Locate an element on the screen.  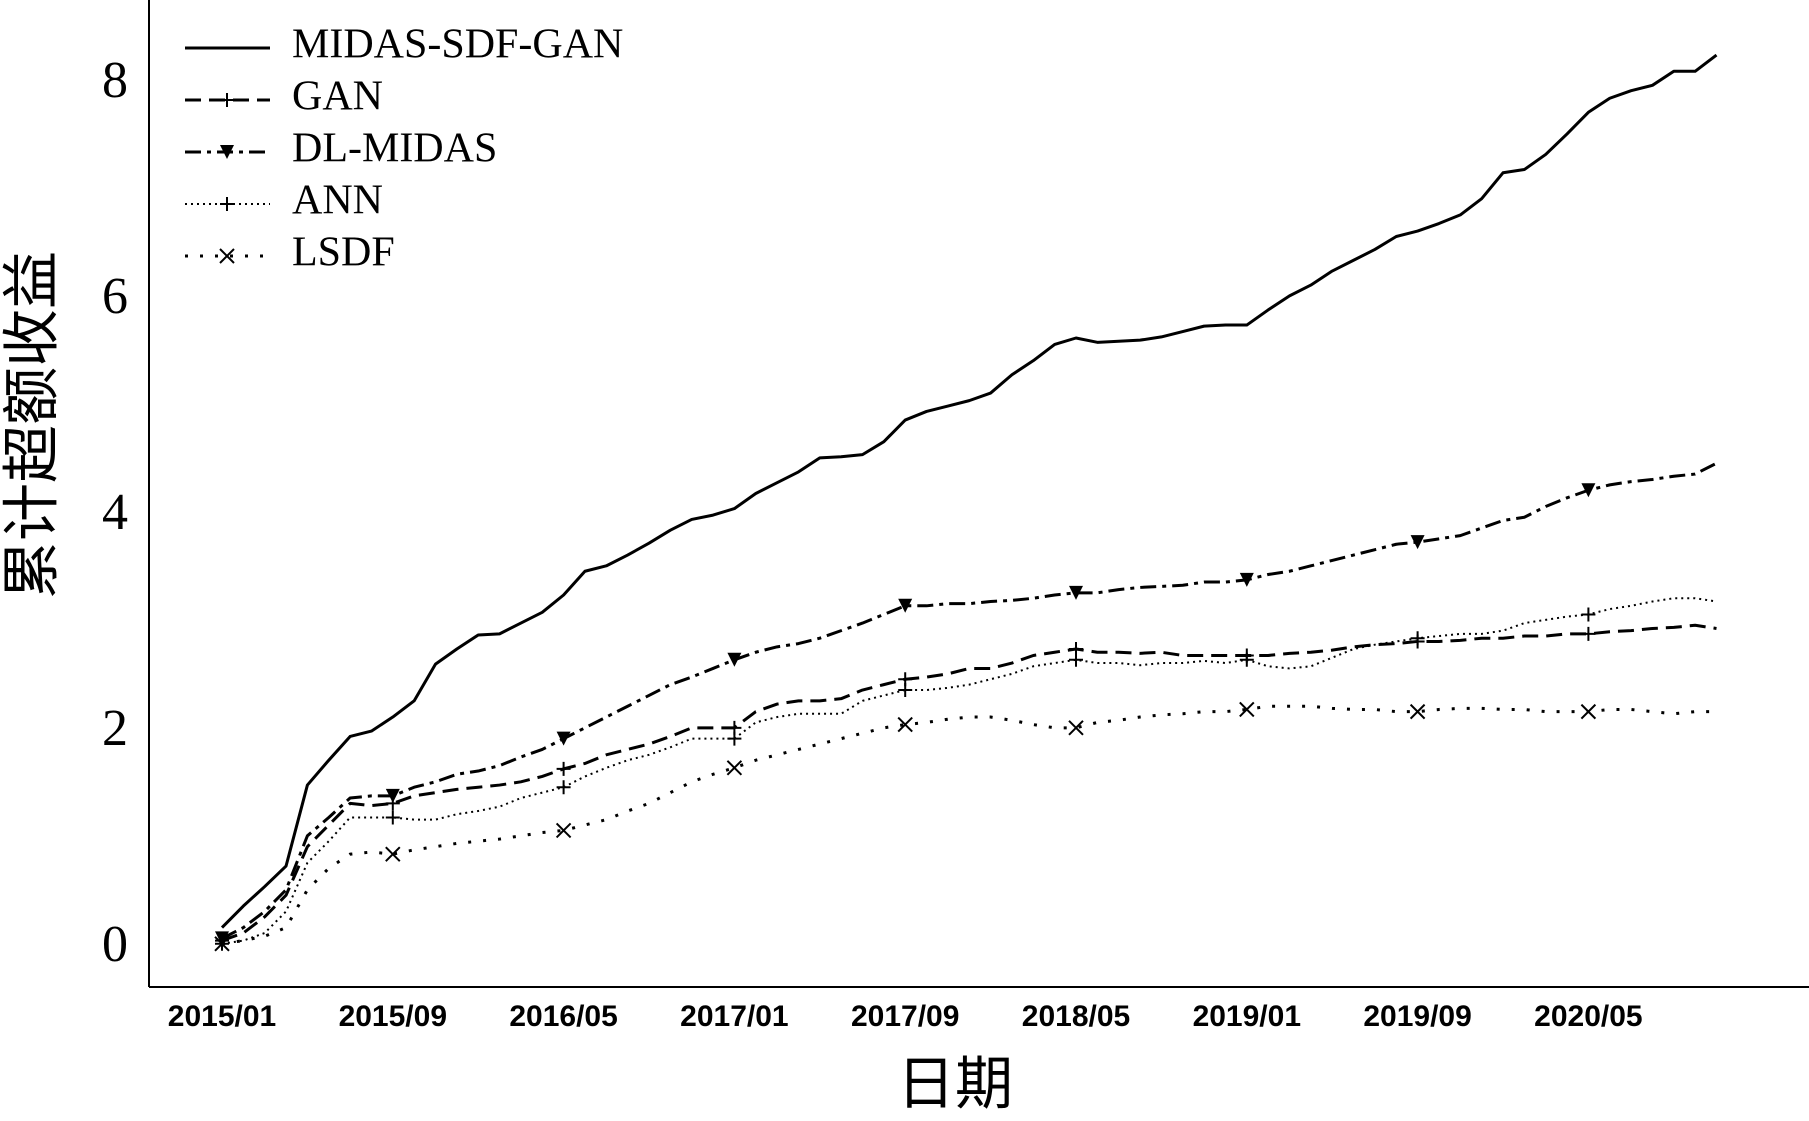
x-tick-label: 2020/05 is located at coordinates (1588, 1016).